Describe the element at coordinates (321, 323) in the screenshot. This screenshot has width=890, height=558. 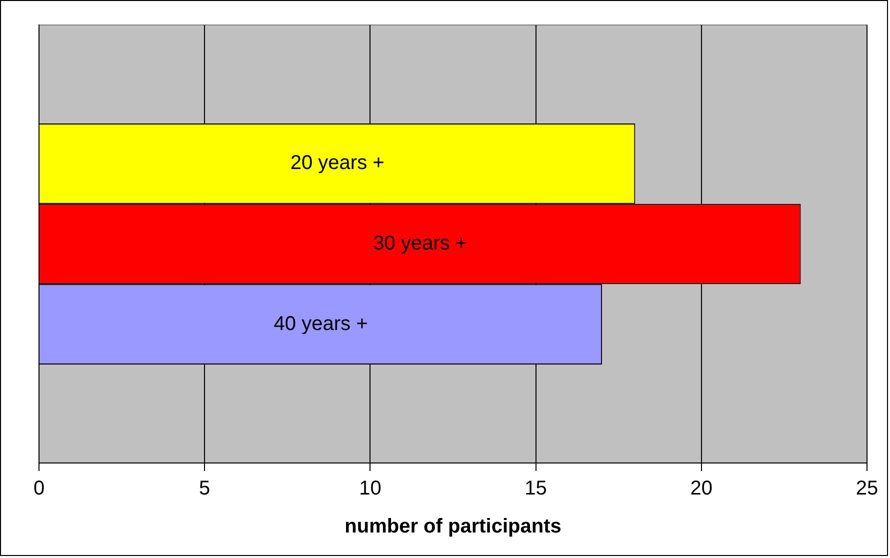
I see `series-label: 40 years +` at that location.